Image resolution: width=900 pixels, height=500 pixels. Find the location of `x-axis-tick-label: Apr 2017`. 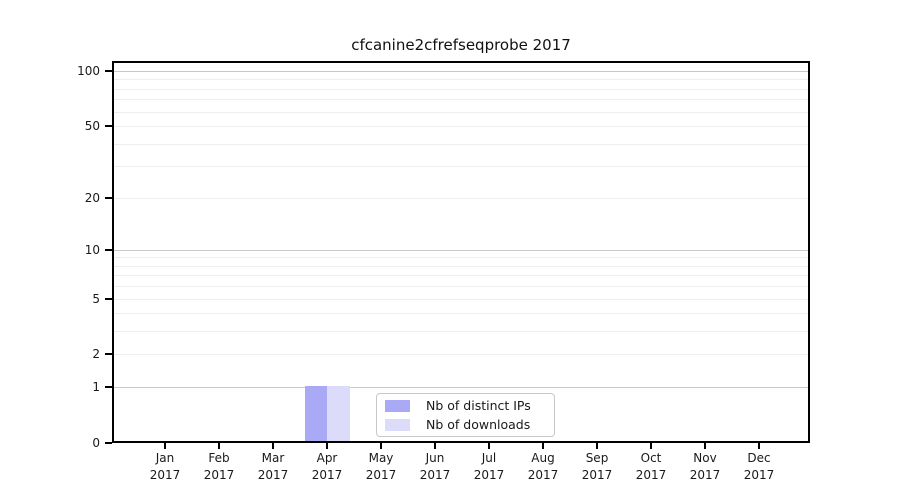

x-axis-tick-label: Apr 2017 is located at coordinates (327, 466).